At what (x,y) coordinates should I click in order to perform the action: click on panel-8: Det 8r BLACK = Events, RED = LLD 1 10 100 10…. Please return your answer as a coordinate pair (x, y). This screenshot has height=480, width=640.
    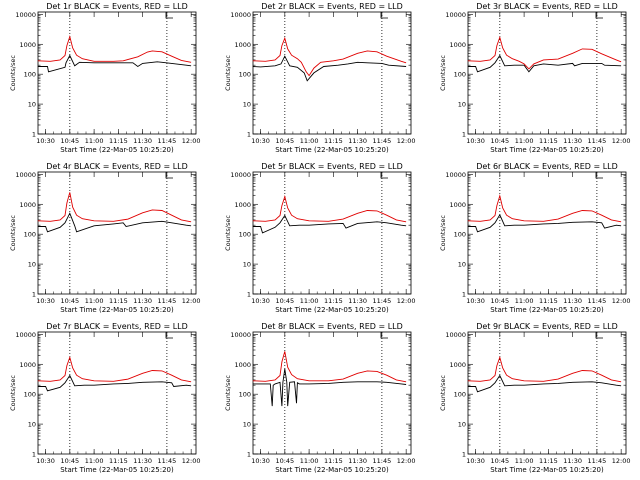
    Looking at the image, I should click on (320, 398).